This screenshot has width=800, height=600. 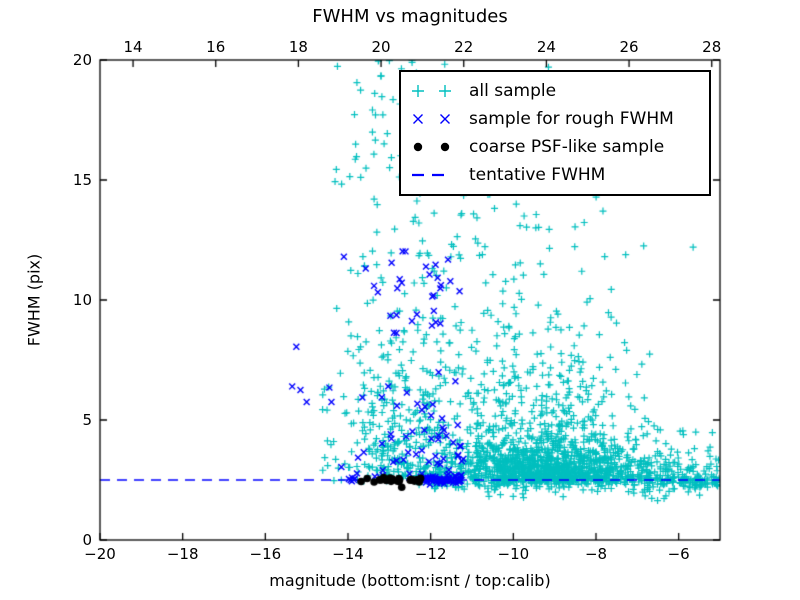 I want to click on legend-entry-tentative-fwhm: tentative FWHM, so click(x=555, y=175).